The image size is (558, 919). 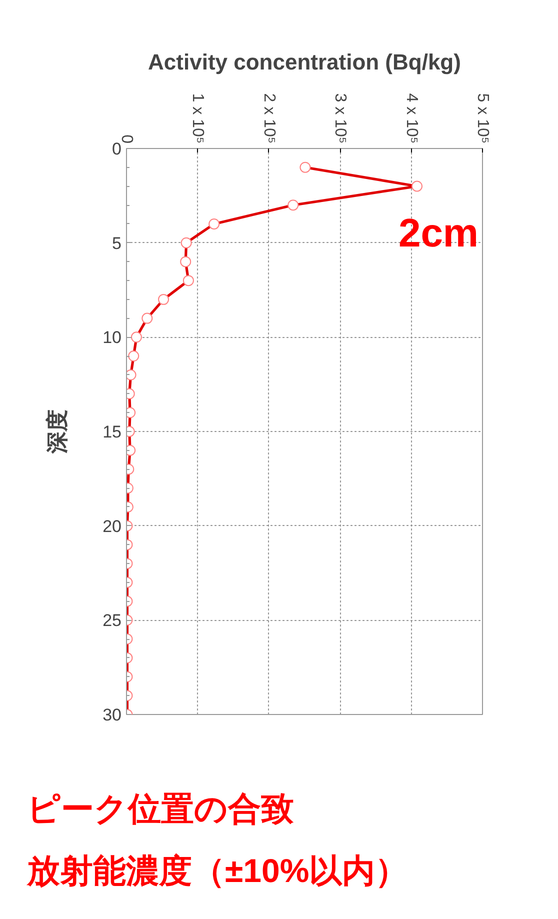 What do you see at coordinates (112, 338) in the screenshot?
I see `y-tick-label: 10` at bounding box center [112, 338].